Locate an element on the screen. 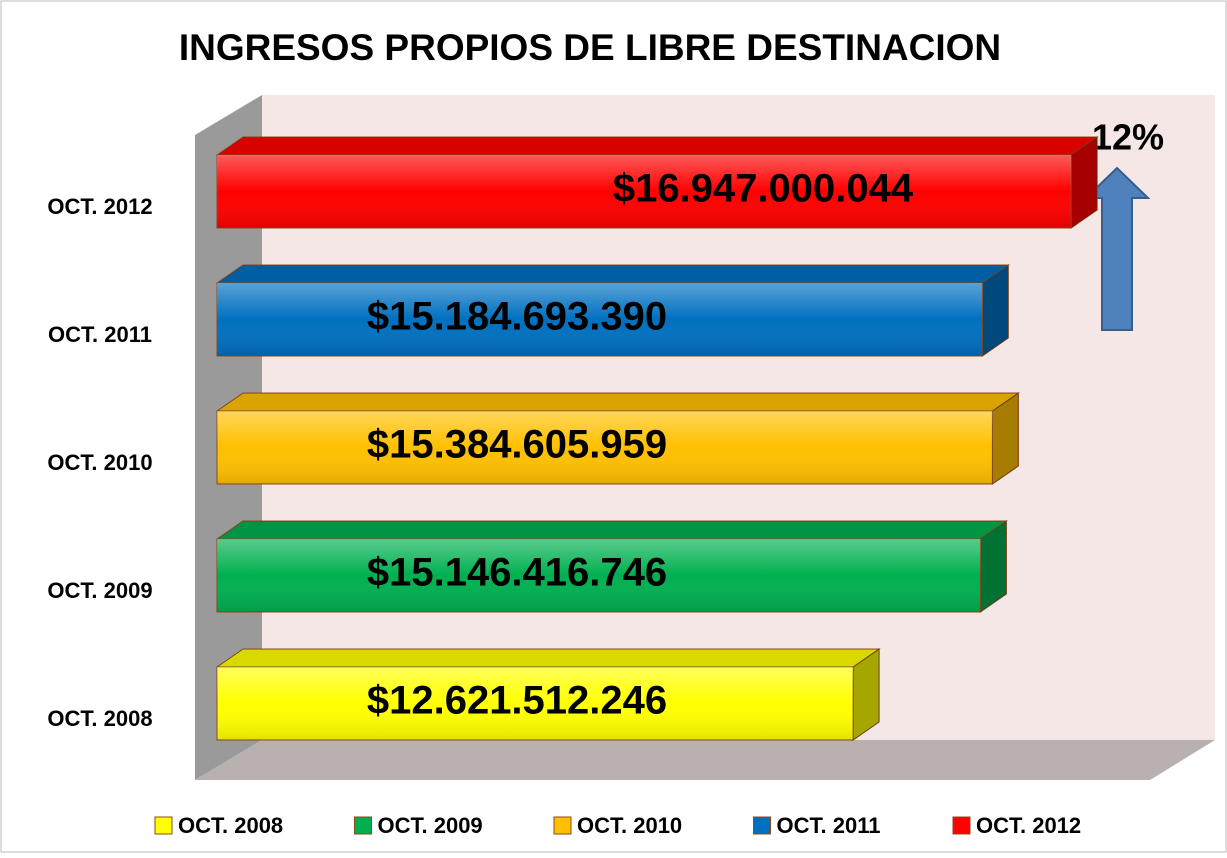 The image size is (1227, 858). y-tick-label: OCT. 2010 is located at coordinates (99, 462).